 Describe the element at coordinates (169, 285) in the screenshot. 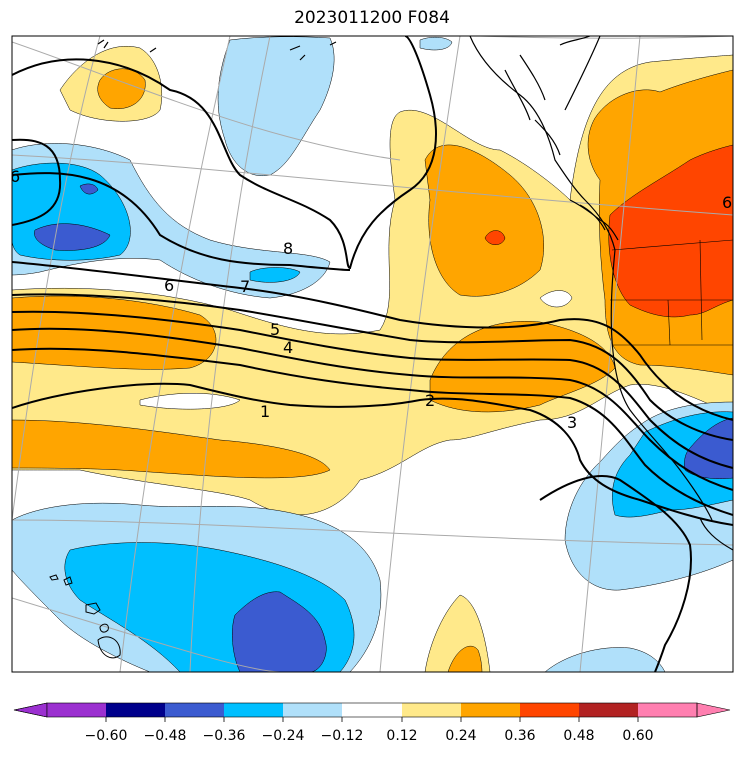

I see `contour-label-6: 6` at that location.